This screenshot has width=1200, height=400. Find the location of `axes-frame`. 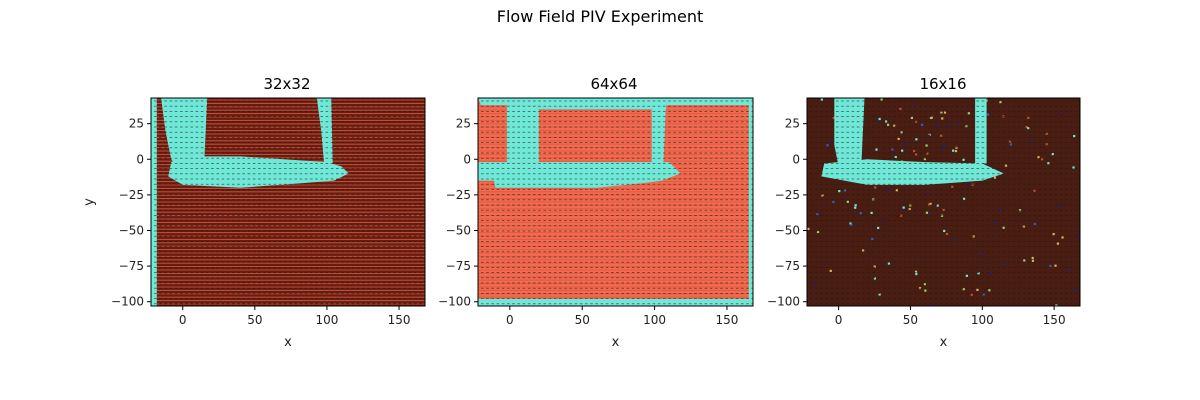

axes-frame is located at coordinates (288, 202).